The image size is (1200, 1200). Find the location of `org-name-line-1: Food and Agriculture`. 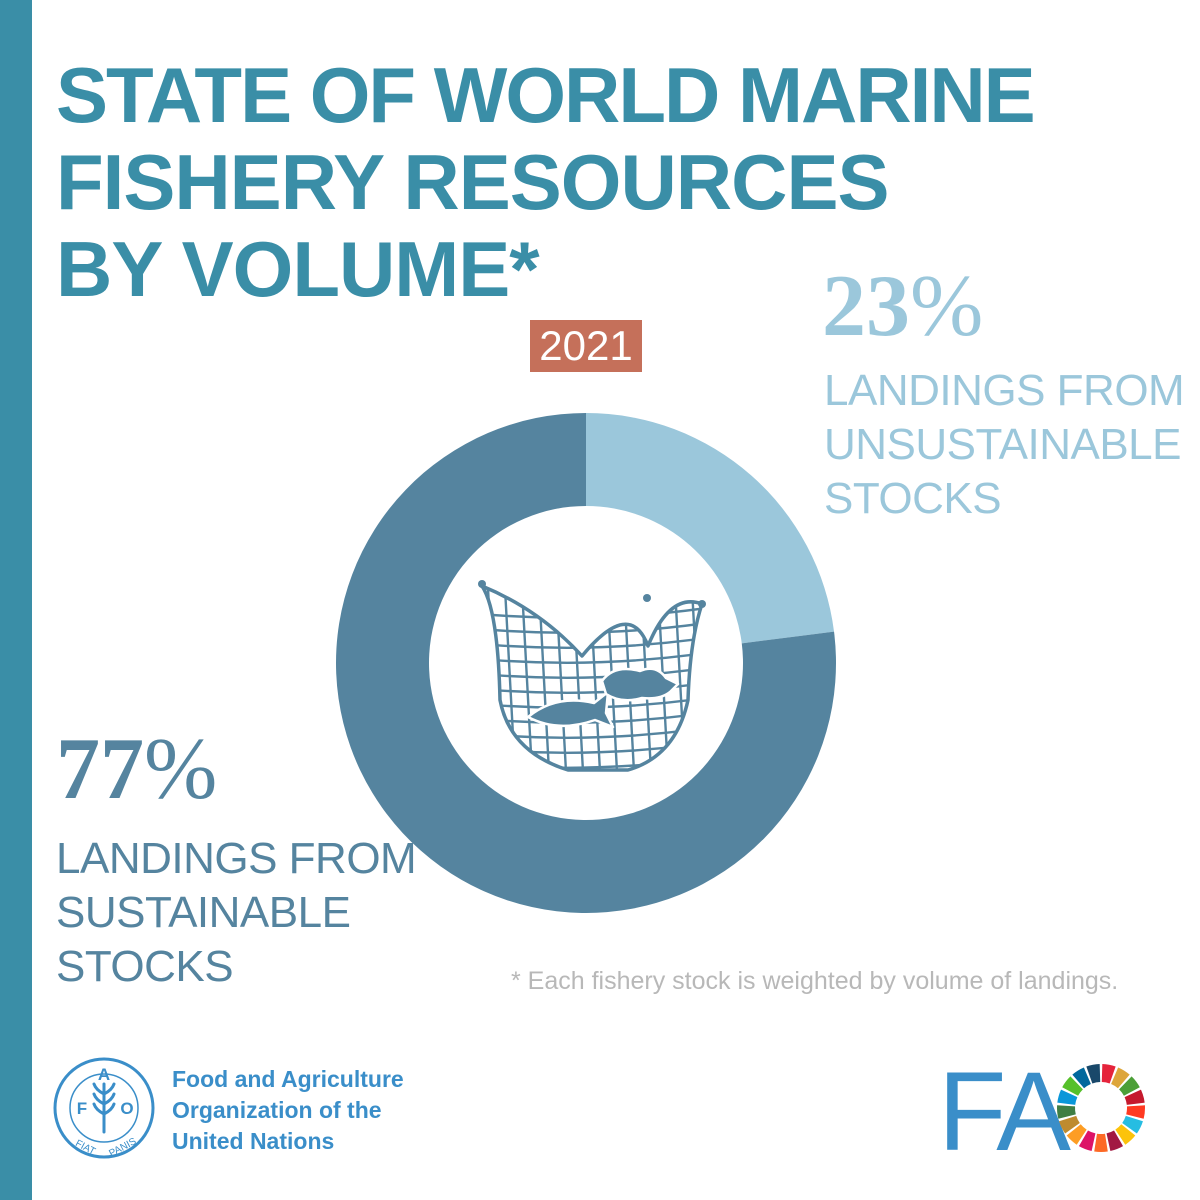

org-name-line-1: Food and Agriculture is located at coordinates (288, 1079).